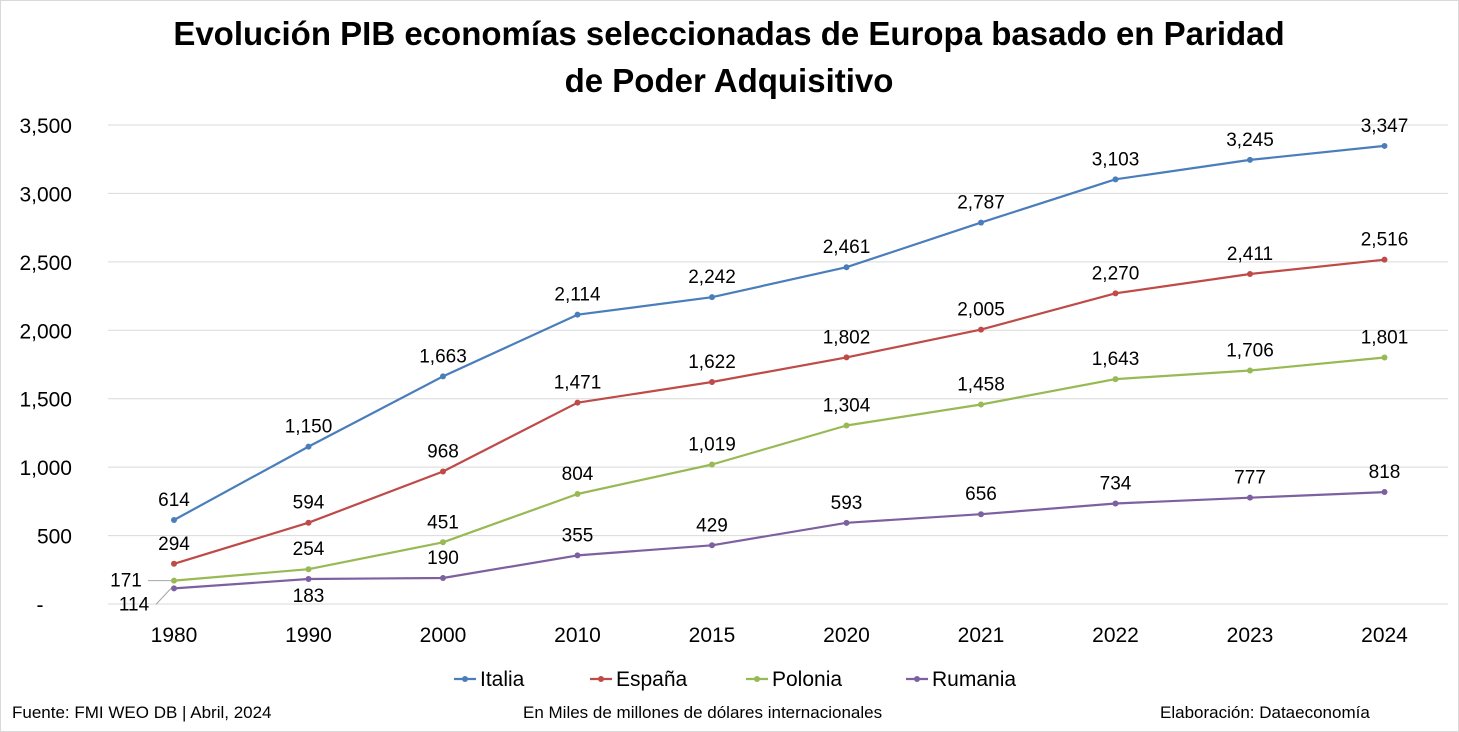 Image resolution: width=1459 pixels, height=732 pixels. Describe the element at coordinates (443, 452) in the screenshot. I see `data-label: 968` at that location.